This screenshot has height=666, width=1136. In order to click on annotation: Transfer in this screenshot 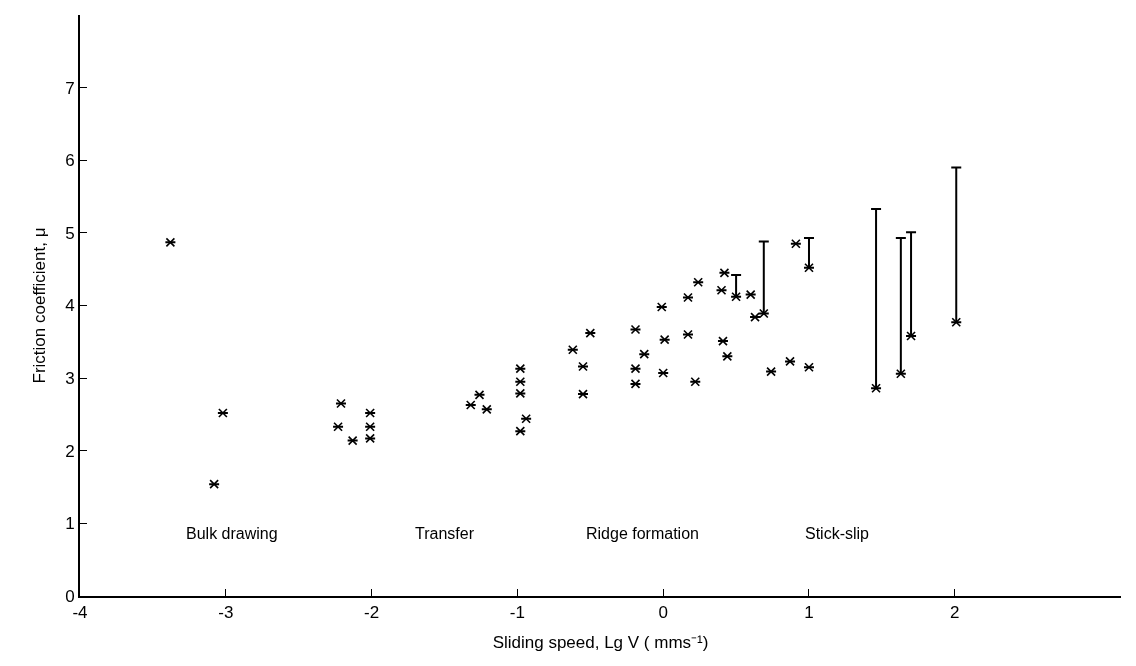, I will do `click(445, 533)`.